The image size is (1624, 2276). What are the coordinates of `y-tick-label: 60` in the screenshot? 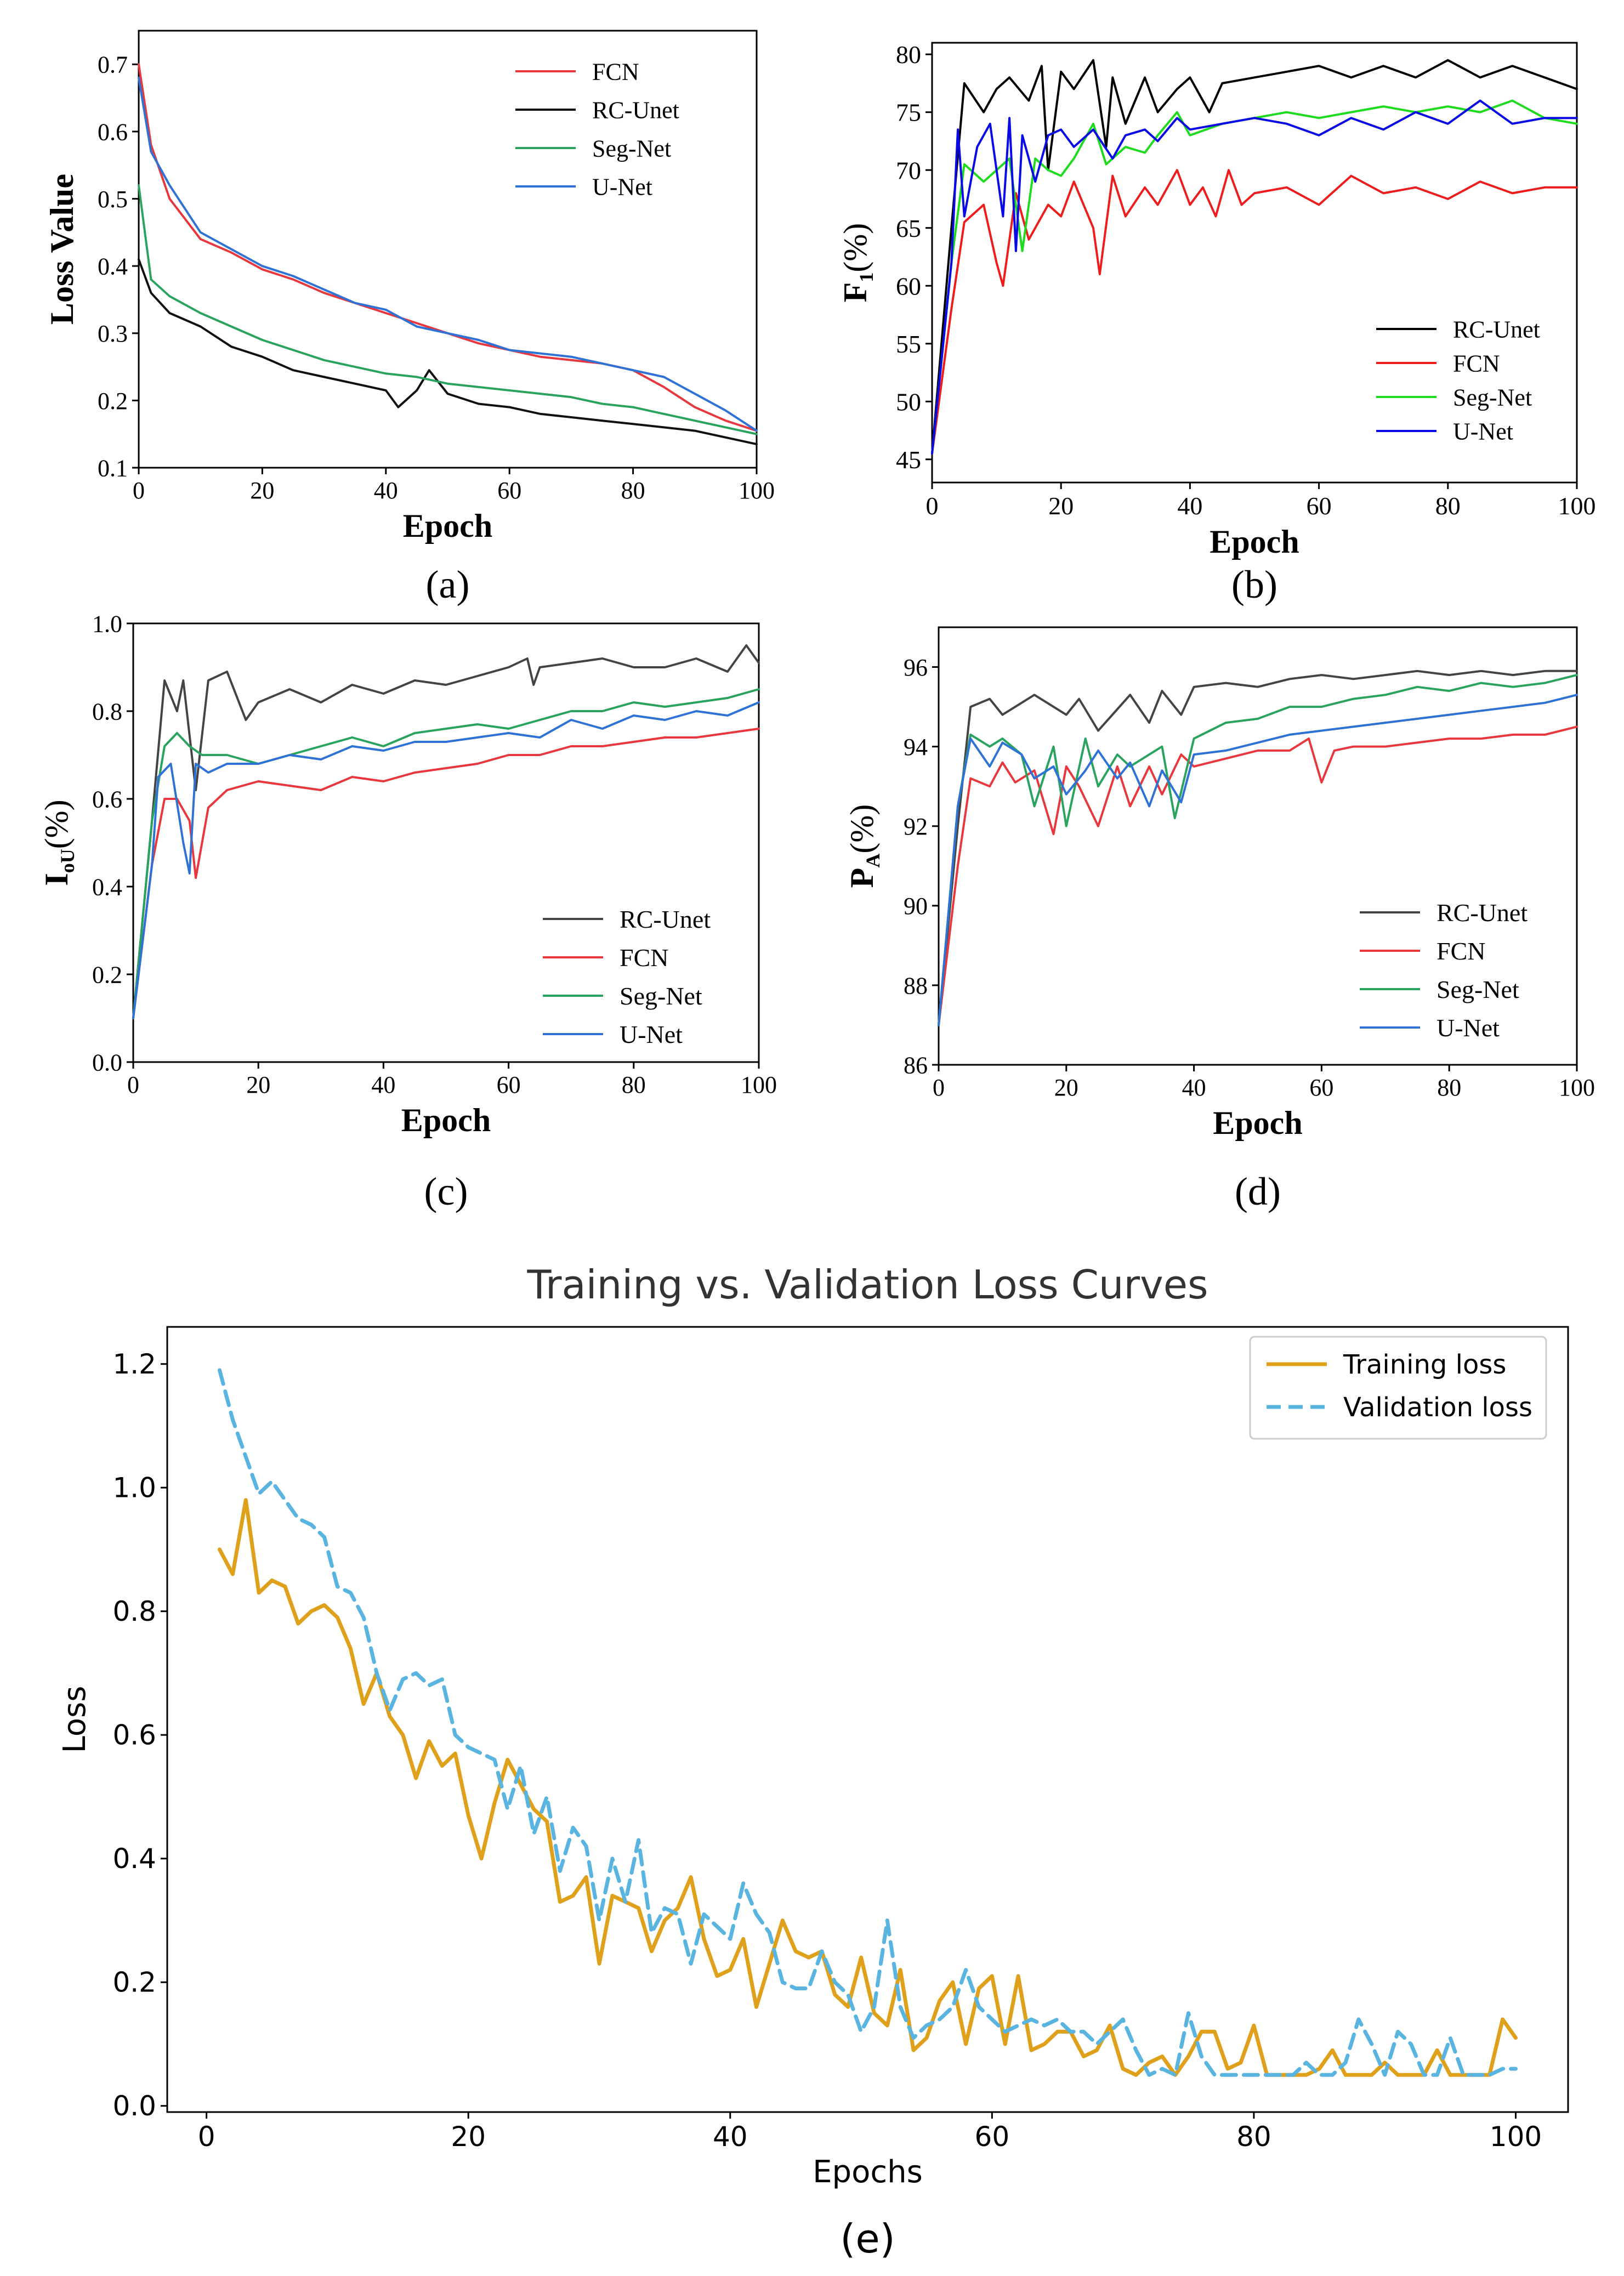 It's located at (908, 286).